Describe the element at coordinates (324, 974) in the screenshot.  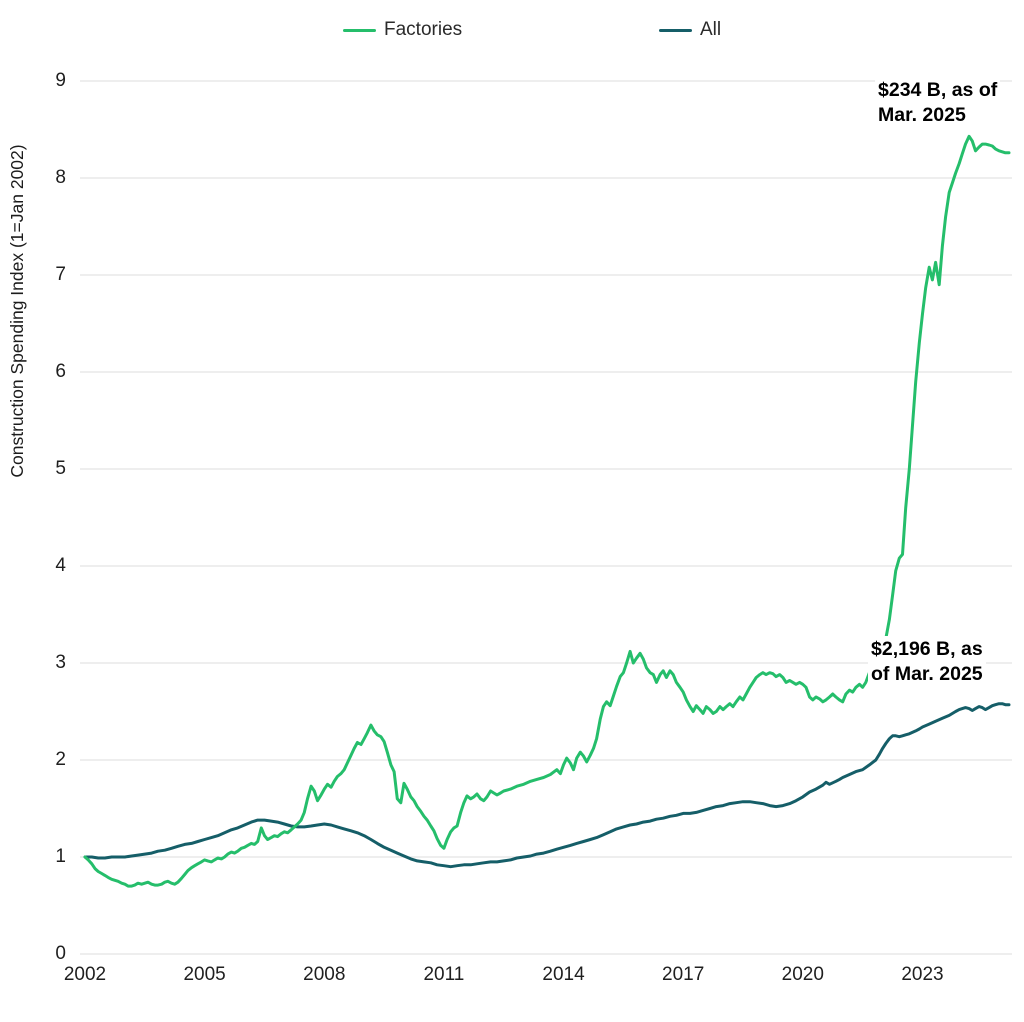
I see `x-tick-label-2008: 2008` at that location.